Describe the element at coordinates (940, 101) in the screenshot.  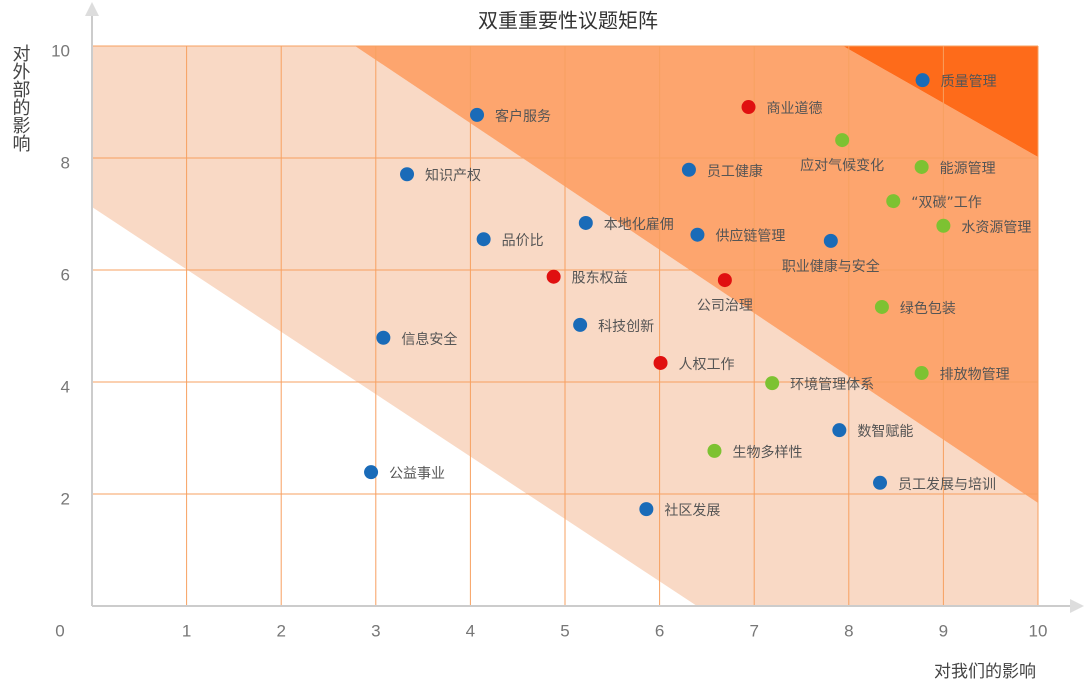
I see `band-dark` at that location.